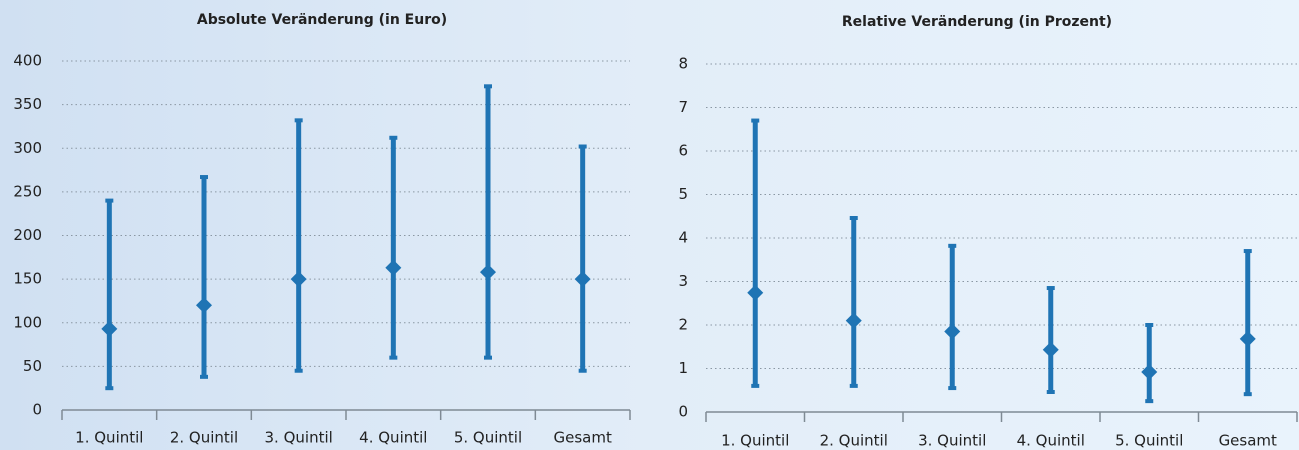 The image size is (1299, 450). I want to click on y-tick-label: 350, so click(27, 104).